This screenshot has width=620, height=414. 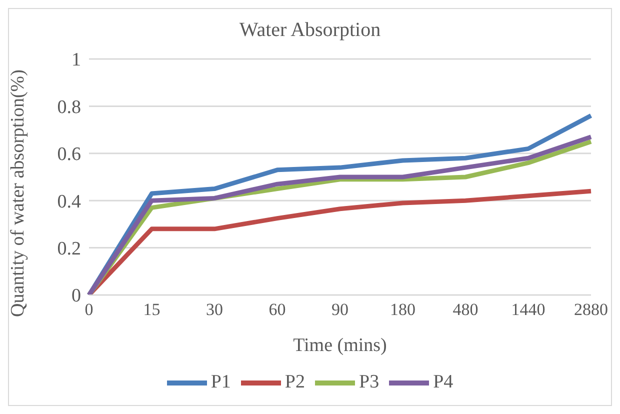 What do you see at coordinates (369, 381) in the screenshot?
I see `legend-label: P3` at bounding box center [369, 381].